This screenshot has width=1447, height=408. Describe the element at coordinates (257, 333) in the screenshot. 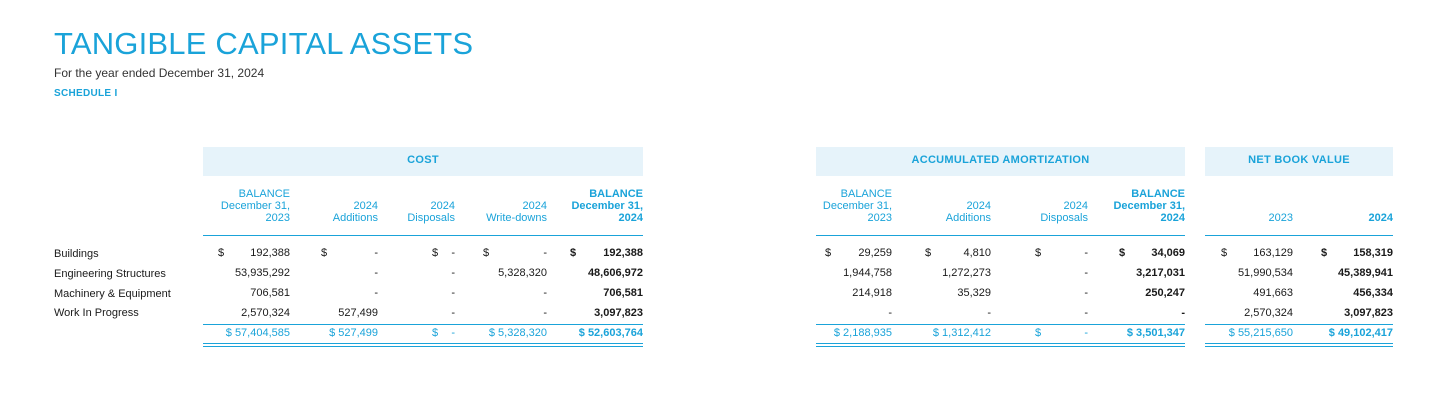

I see `total-cell: $ 57,404,585` at that location.